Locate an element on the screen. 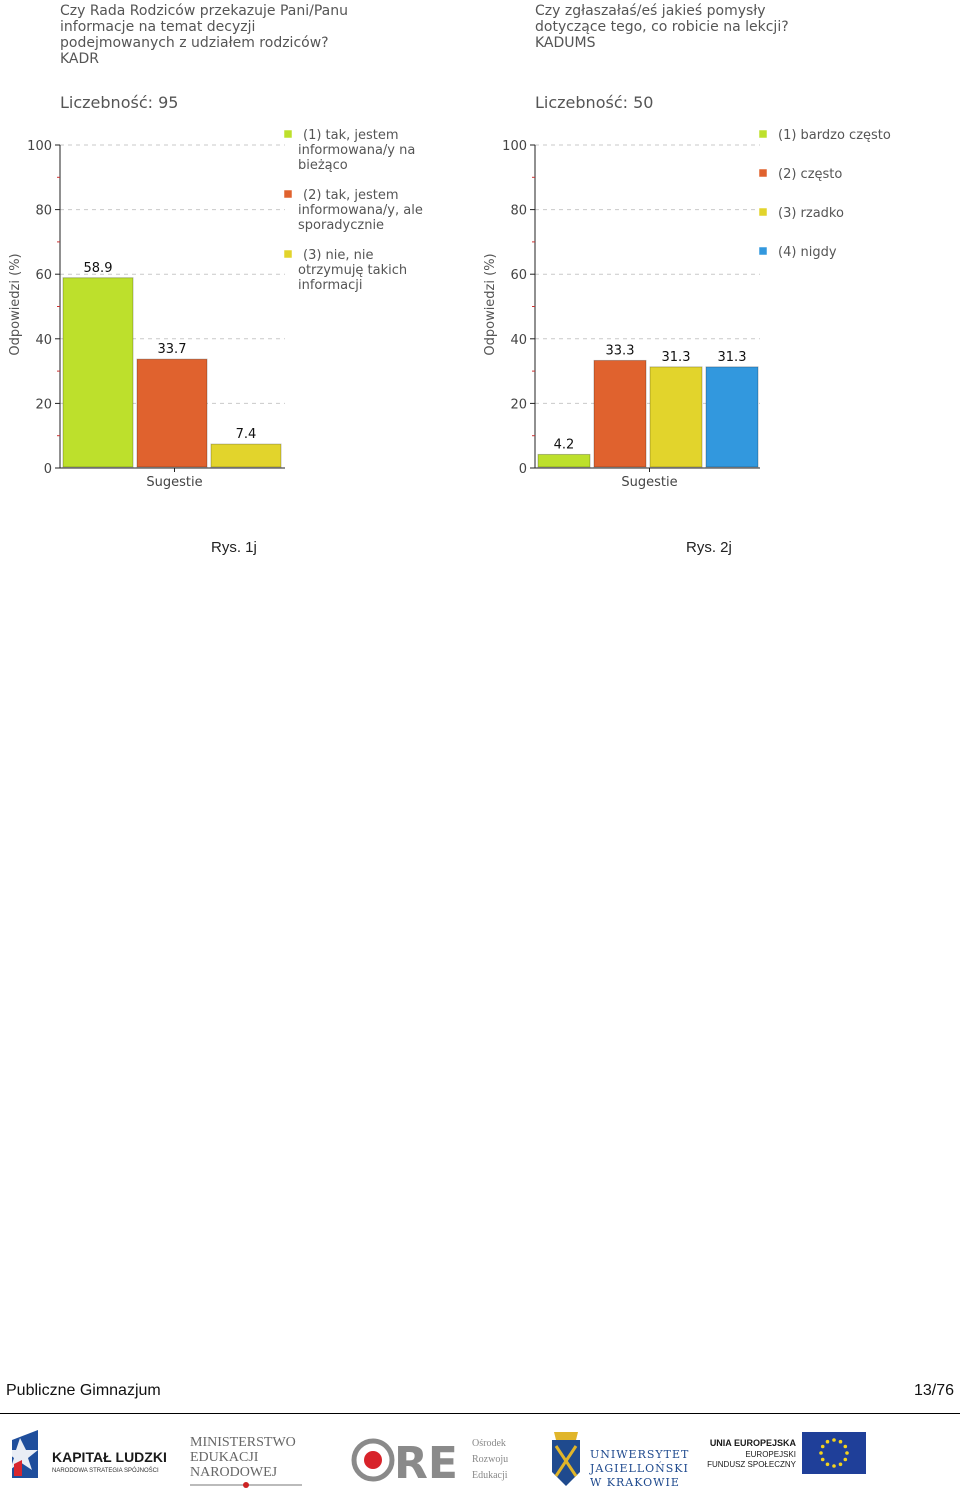  ore-line-2: Rozwoju is located at coordinates (490, 1459).